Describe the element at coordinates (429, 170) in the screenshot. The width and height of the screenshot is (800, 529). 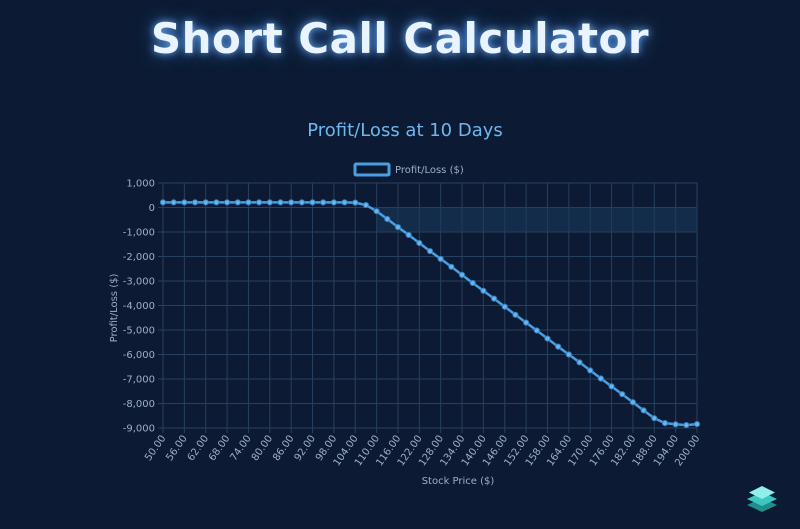
I see `legend-label: Profit/Loss ($)` at that location.